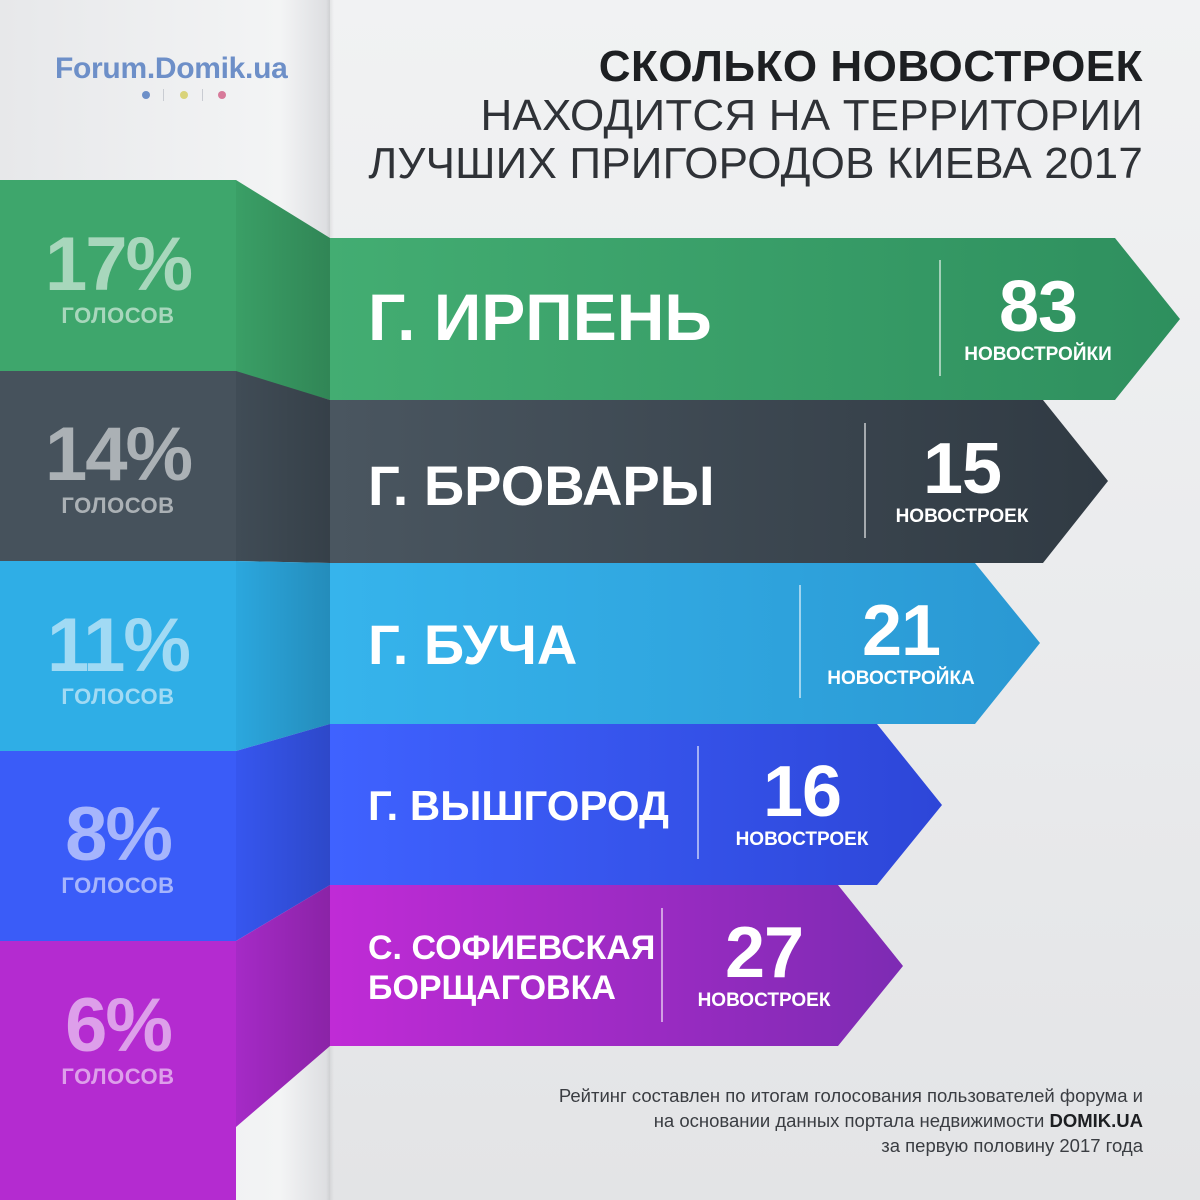 This screenshot has width=1200, height=1200. What do you see at coordinates (473, 644) in the screenshot?
I see `city-name-bucha: Г. БУЧА` at bounding box center [473, 644].